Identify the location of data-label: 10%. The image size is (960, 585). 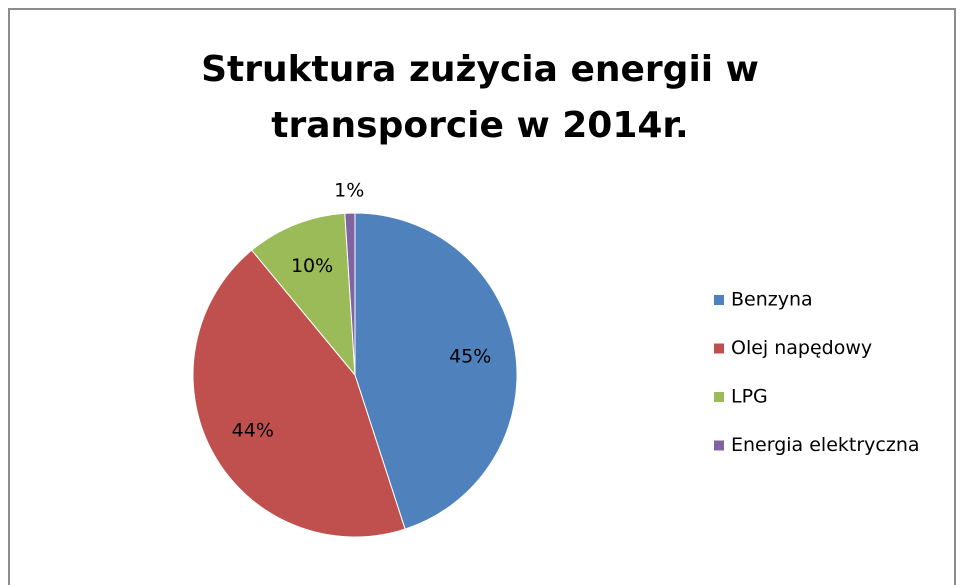
(312, 266).